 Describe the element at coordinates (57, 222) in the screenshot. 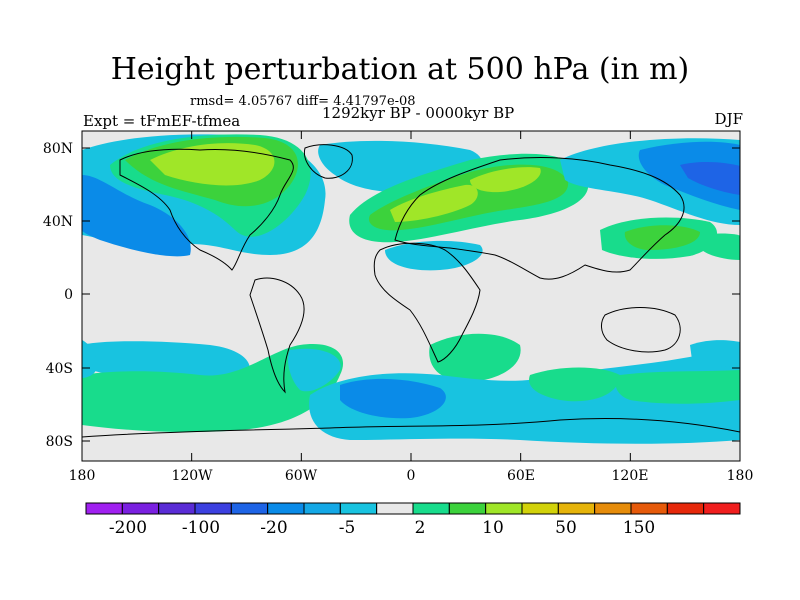

I see `lat-tick-label: 40N` at that location.